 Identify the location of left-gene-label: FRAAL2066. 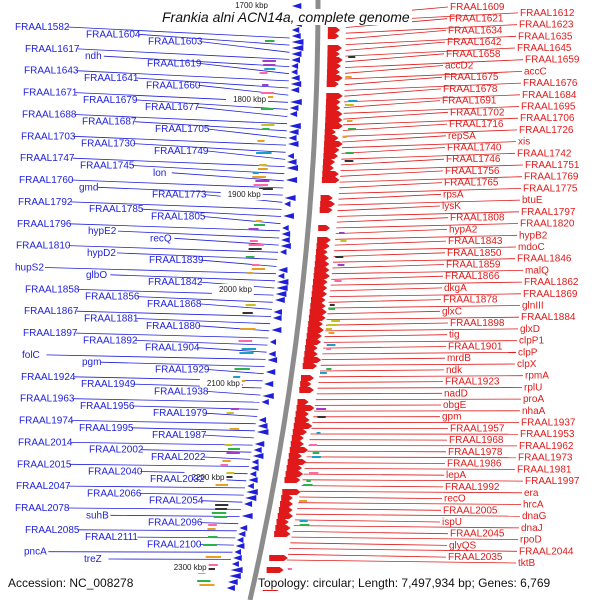
(114, 493).